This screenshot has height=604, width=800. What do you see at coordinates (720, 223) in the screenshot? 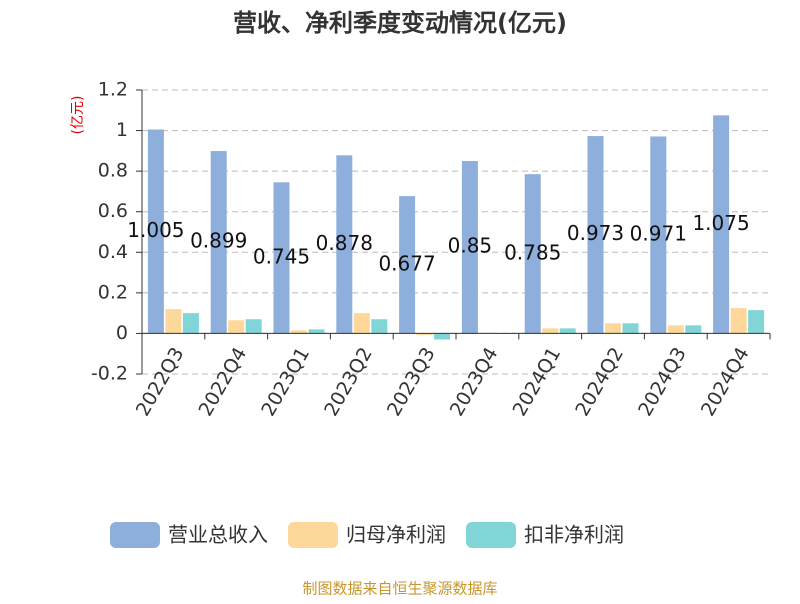
I see `value-label: 1.075` at bounding box center [720, 223].